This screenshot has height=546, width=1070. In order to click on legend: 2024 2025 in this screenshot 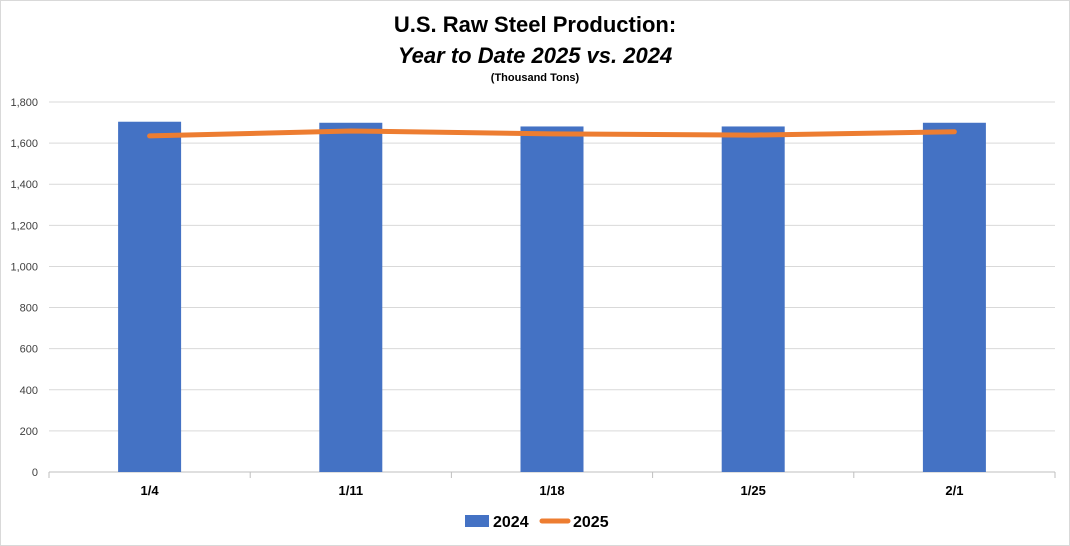, I will do `click(537, 522)`.